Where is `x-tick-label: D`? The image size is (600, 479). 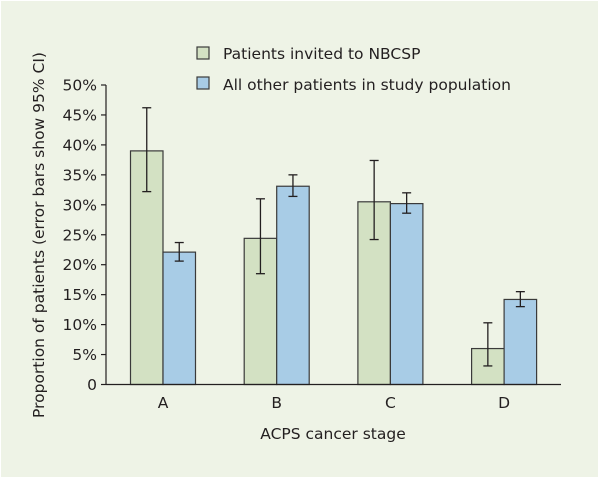
x-tick-label: D is located at coordinates (504, 403).